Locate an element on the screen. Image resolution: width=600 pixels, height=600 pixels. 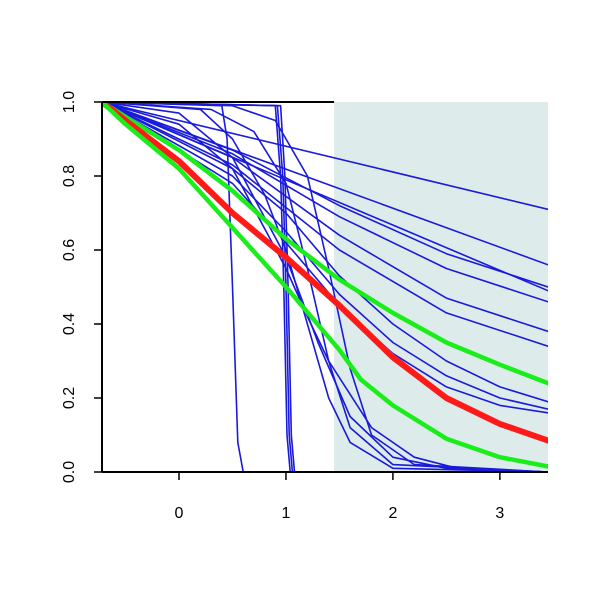
y-tick-label: 0.0 is located at coordinates (69, 472).